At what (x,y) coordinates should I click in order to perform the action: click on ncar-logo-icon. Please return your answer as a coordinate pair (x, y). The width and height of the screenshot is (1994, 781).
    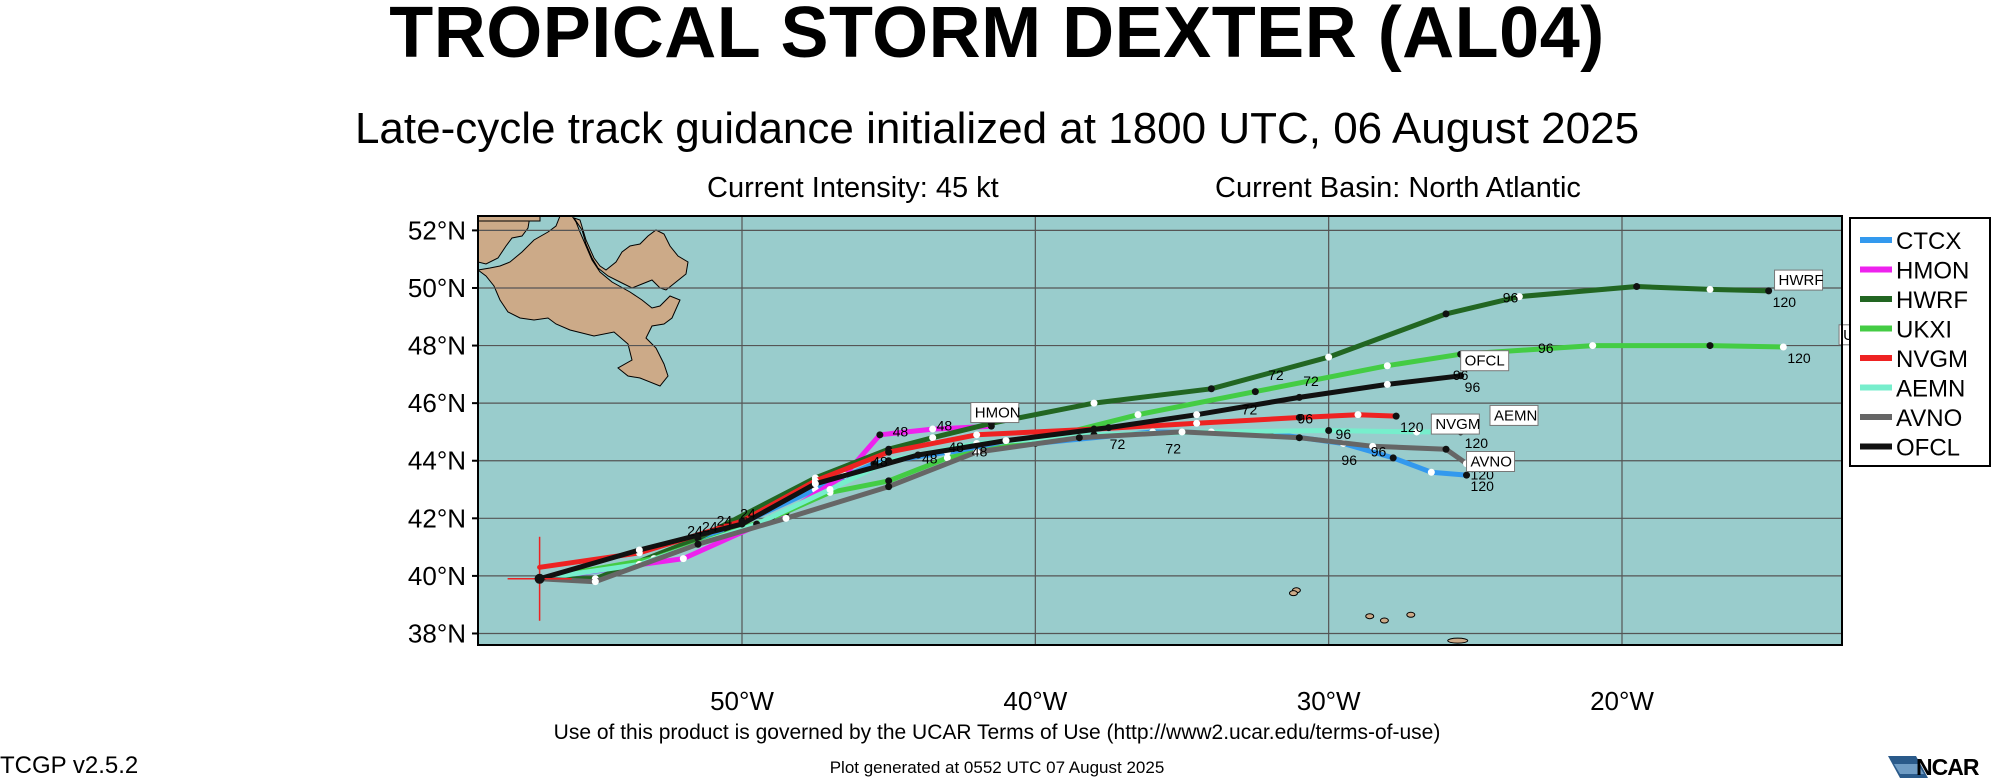
    Looking at the image, I should click on (1908, 767).